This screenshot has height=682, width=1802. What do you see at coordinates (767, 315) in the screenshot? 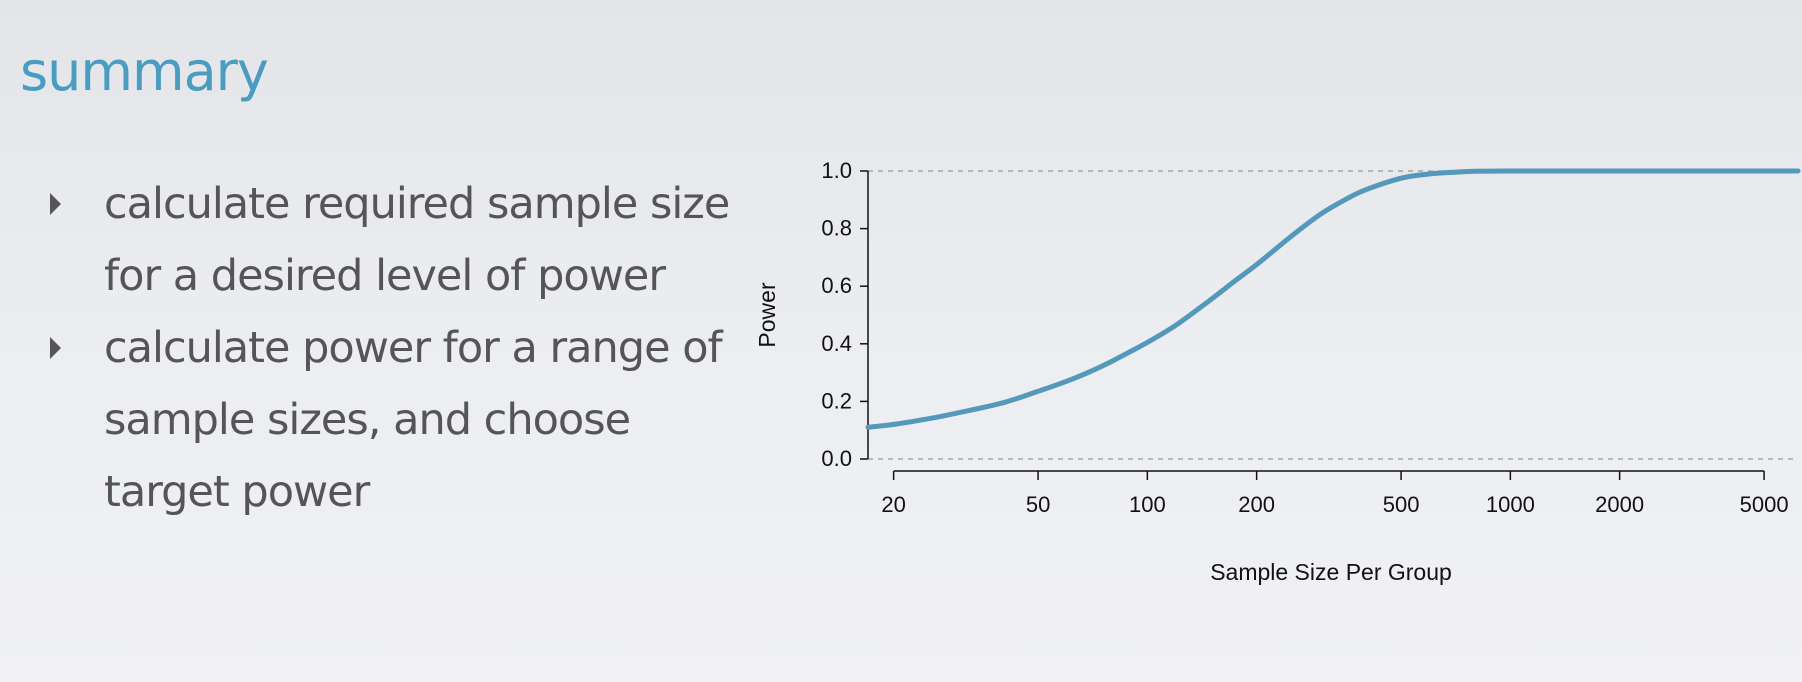
I see `y-axis-label: Power` at bounding box center [767, 315].